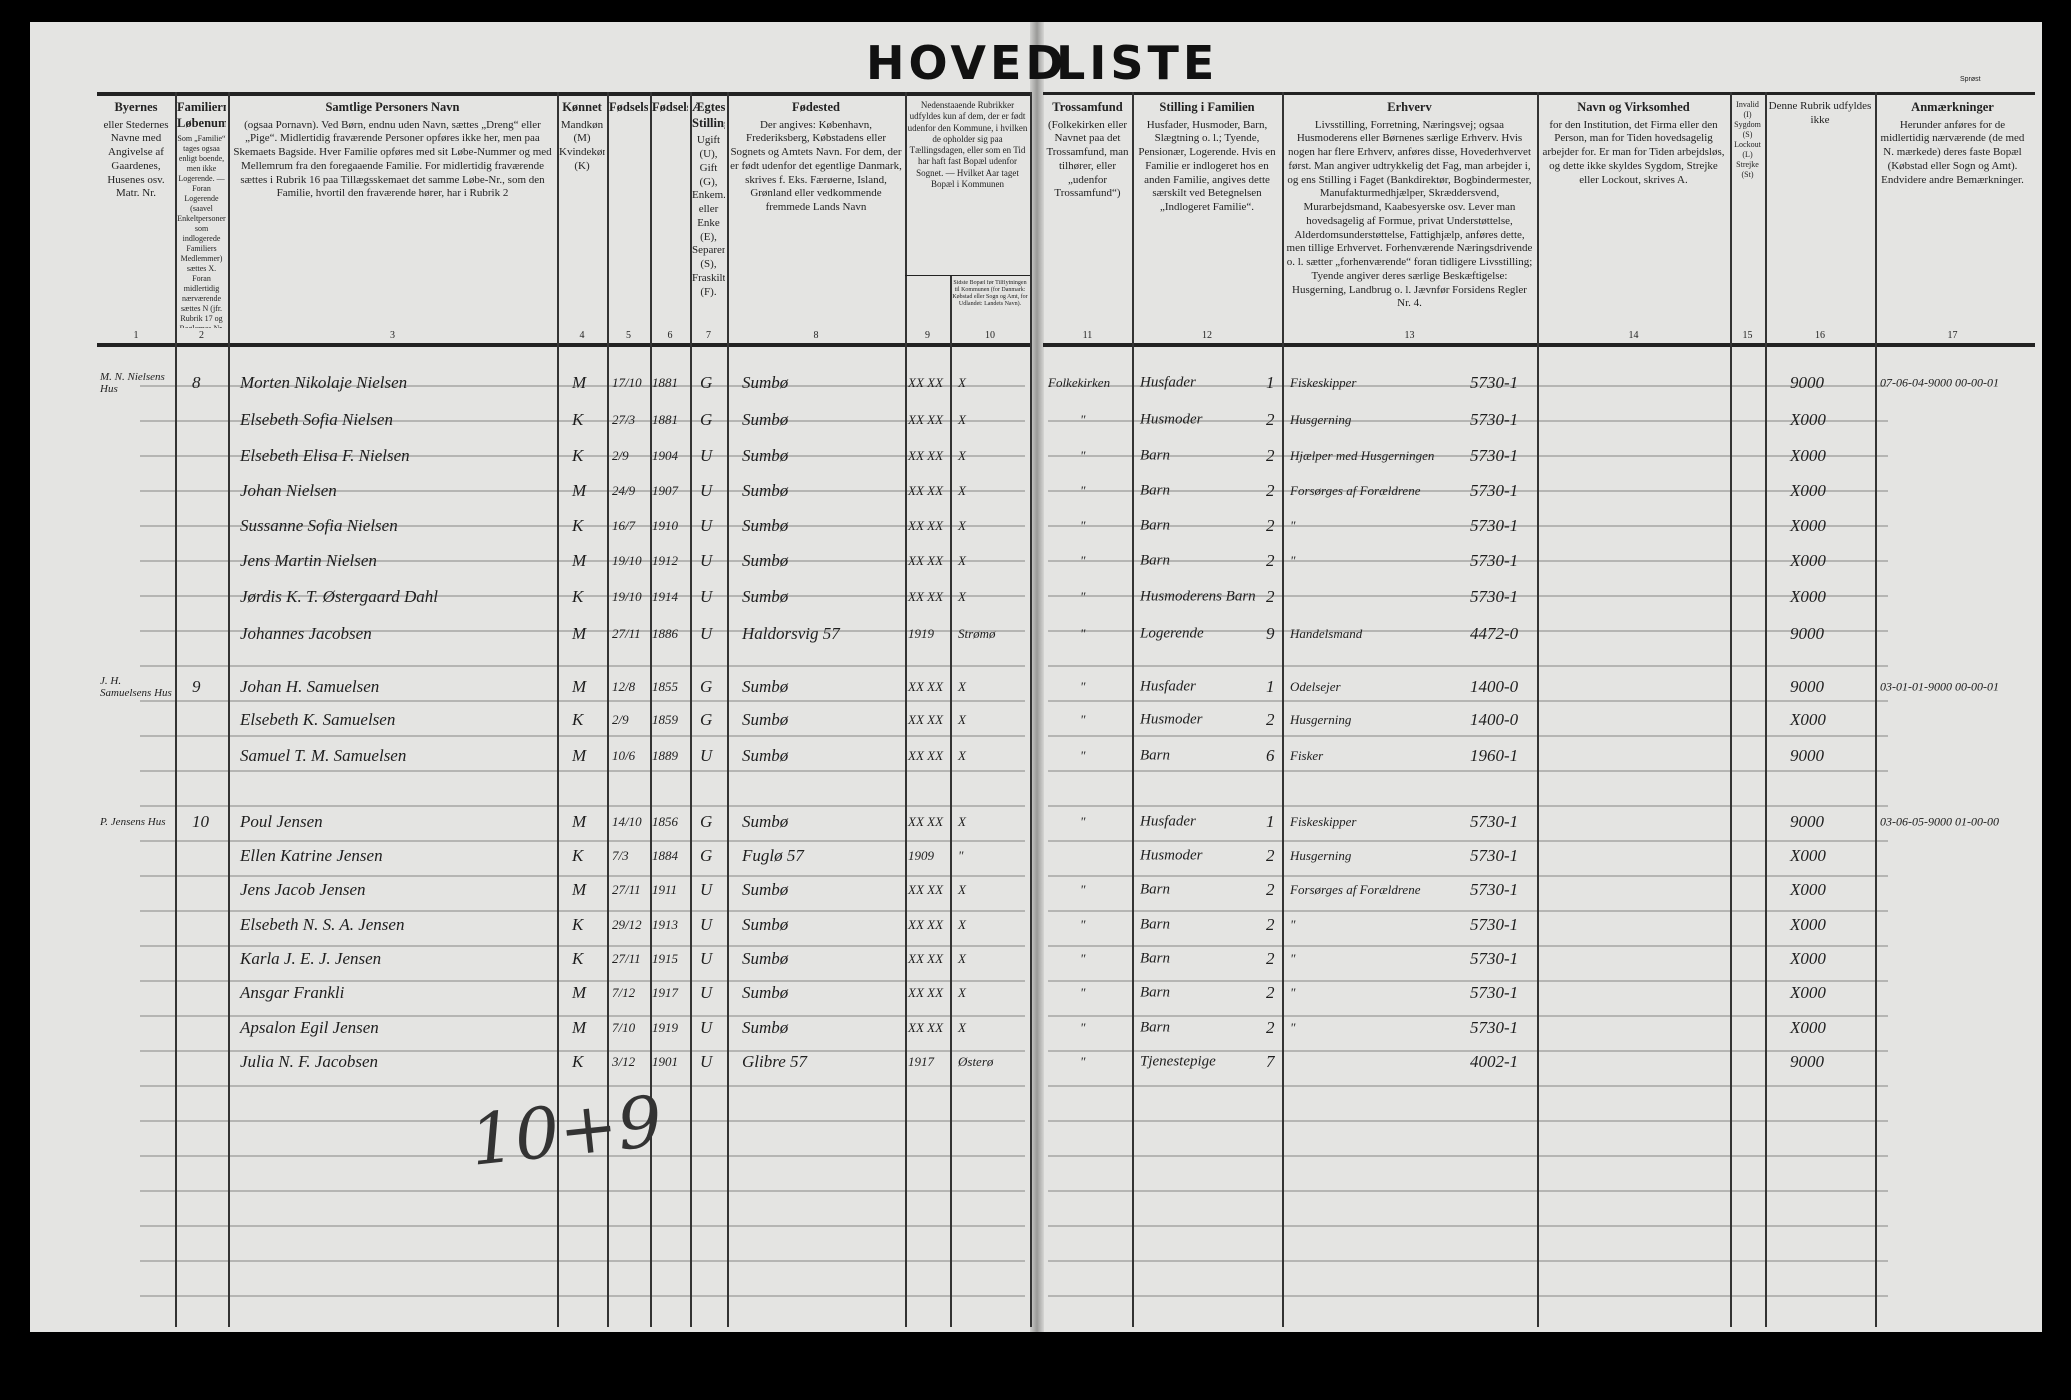  What do you see at coordinates (1168, 821) in the screenshot?
I see `cell-role: Husfader` at bounding box center [1168, 821].